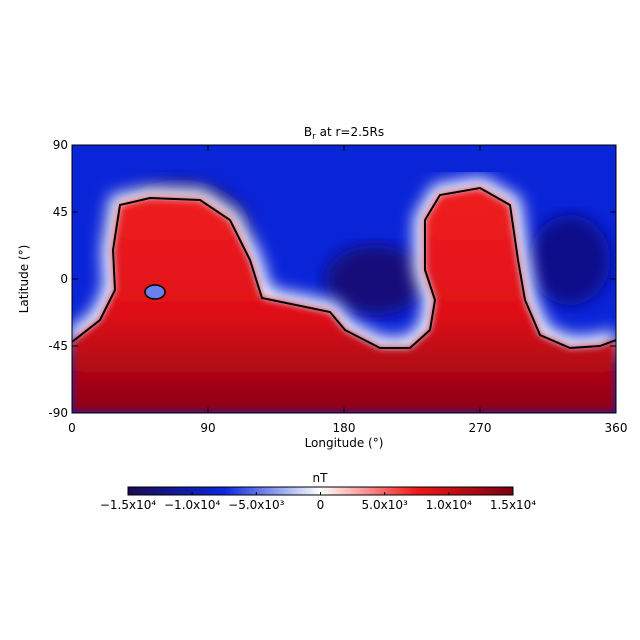  What do you see at coordinates (321, 505) in the screenshot?
I see `colorbar-tick-label: 0` at bounding box center [321, 505].